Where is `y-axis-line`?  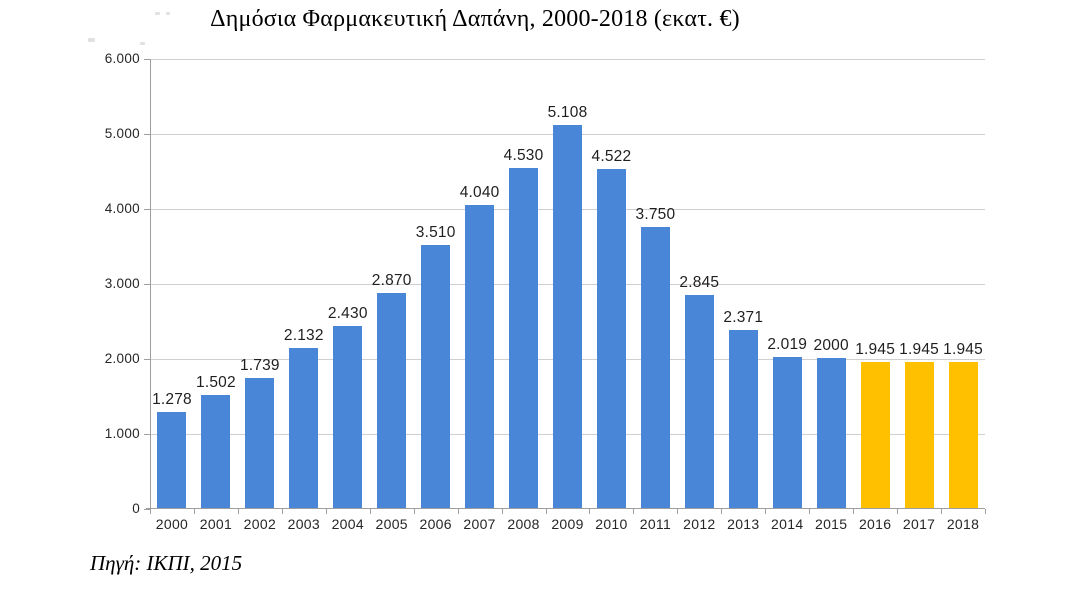 y-axis-line is located at coordinates (150, 286).